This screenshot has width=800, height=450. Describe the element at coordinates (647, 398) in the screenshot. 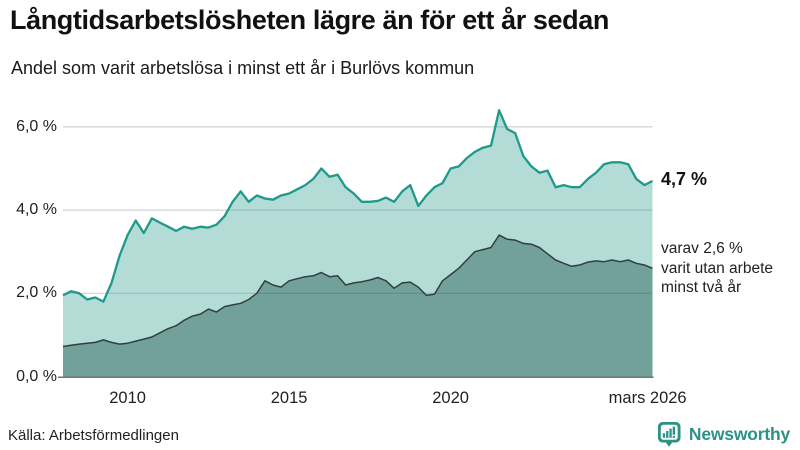

I see `x-axis-label: mars 2026` at that location.